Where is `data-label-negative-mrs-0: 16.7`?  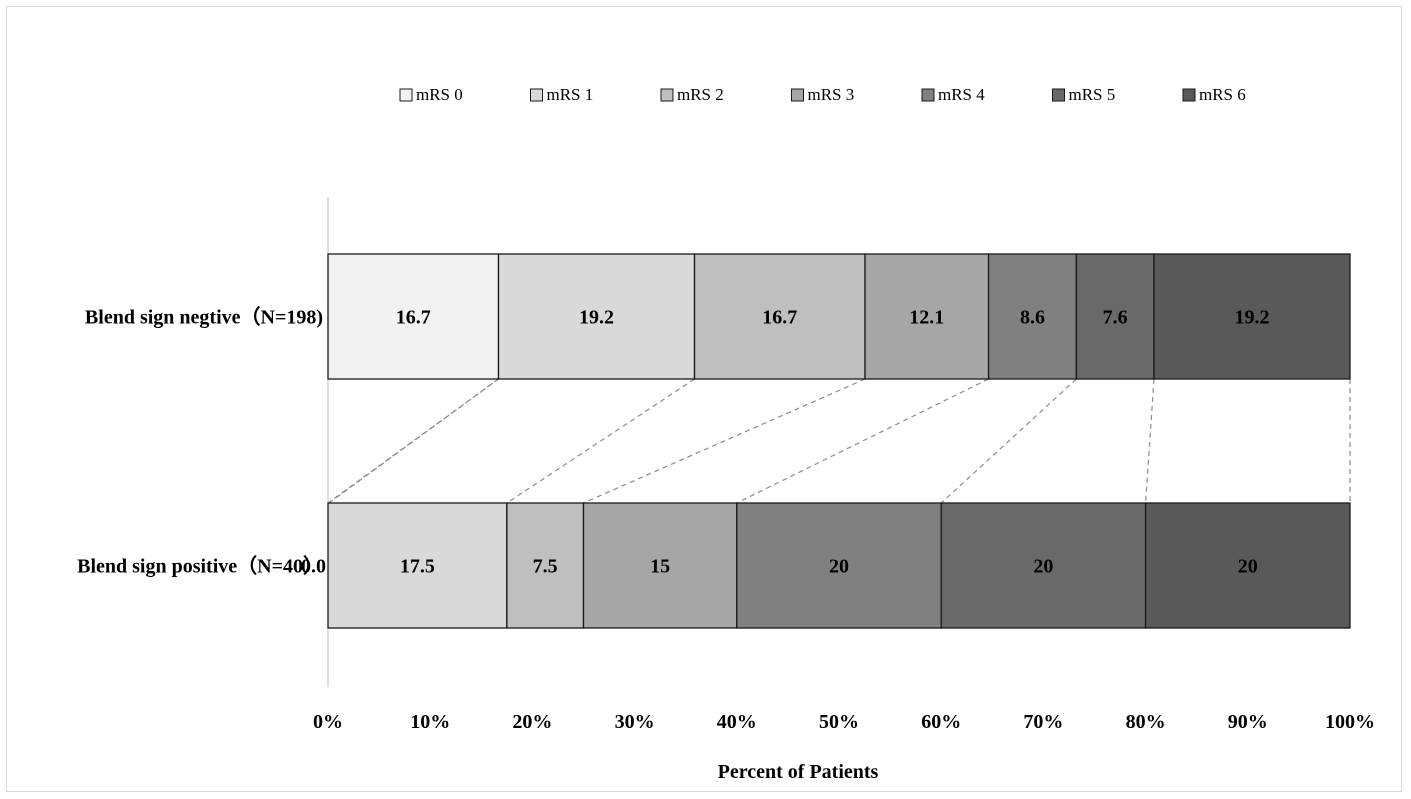 data-label-negative-mrs-0: 16.7 is located at coordinates (413, 318).